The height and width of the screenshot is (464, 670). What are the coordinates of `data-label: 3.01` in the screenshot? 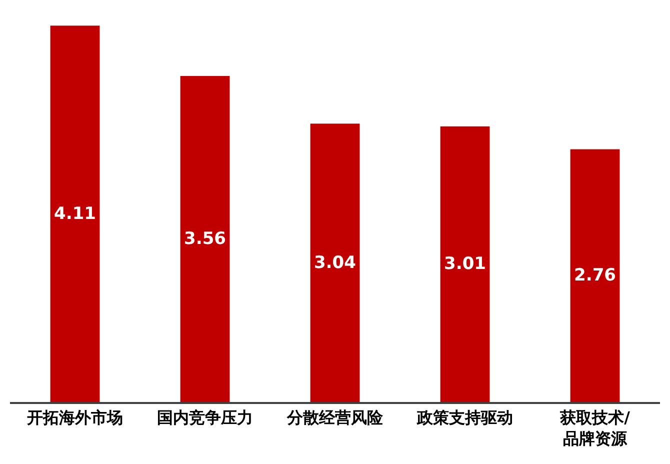 It's located at (465, 264).